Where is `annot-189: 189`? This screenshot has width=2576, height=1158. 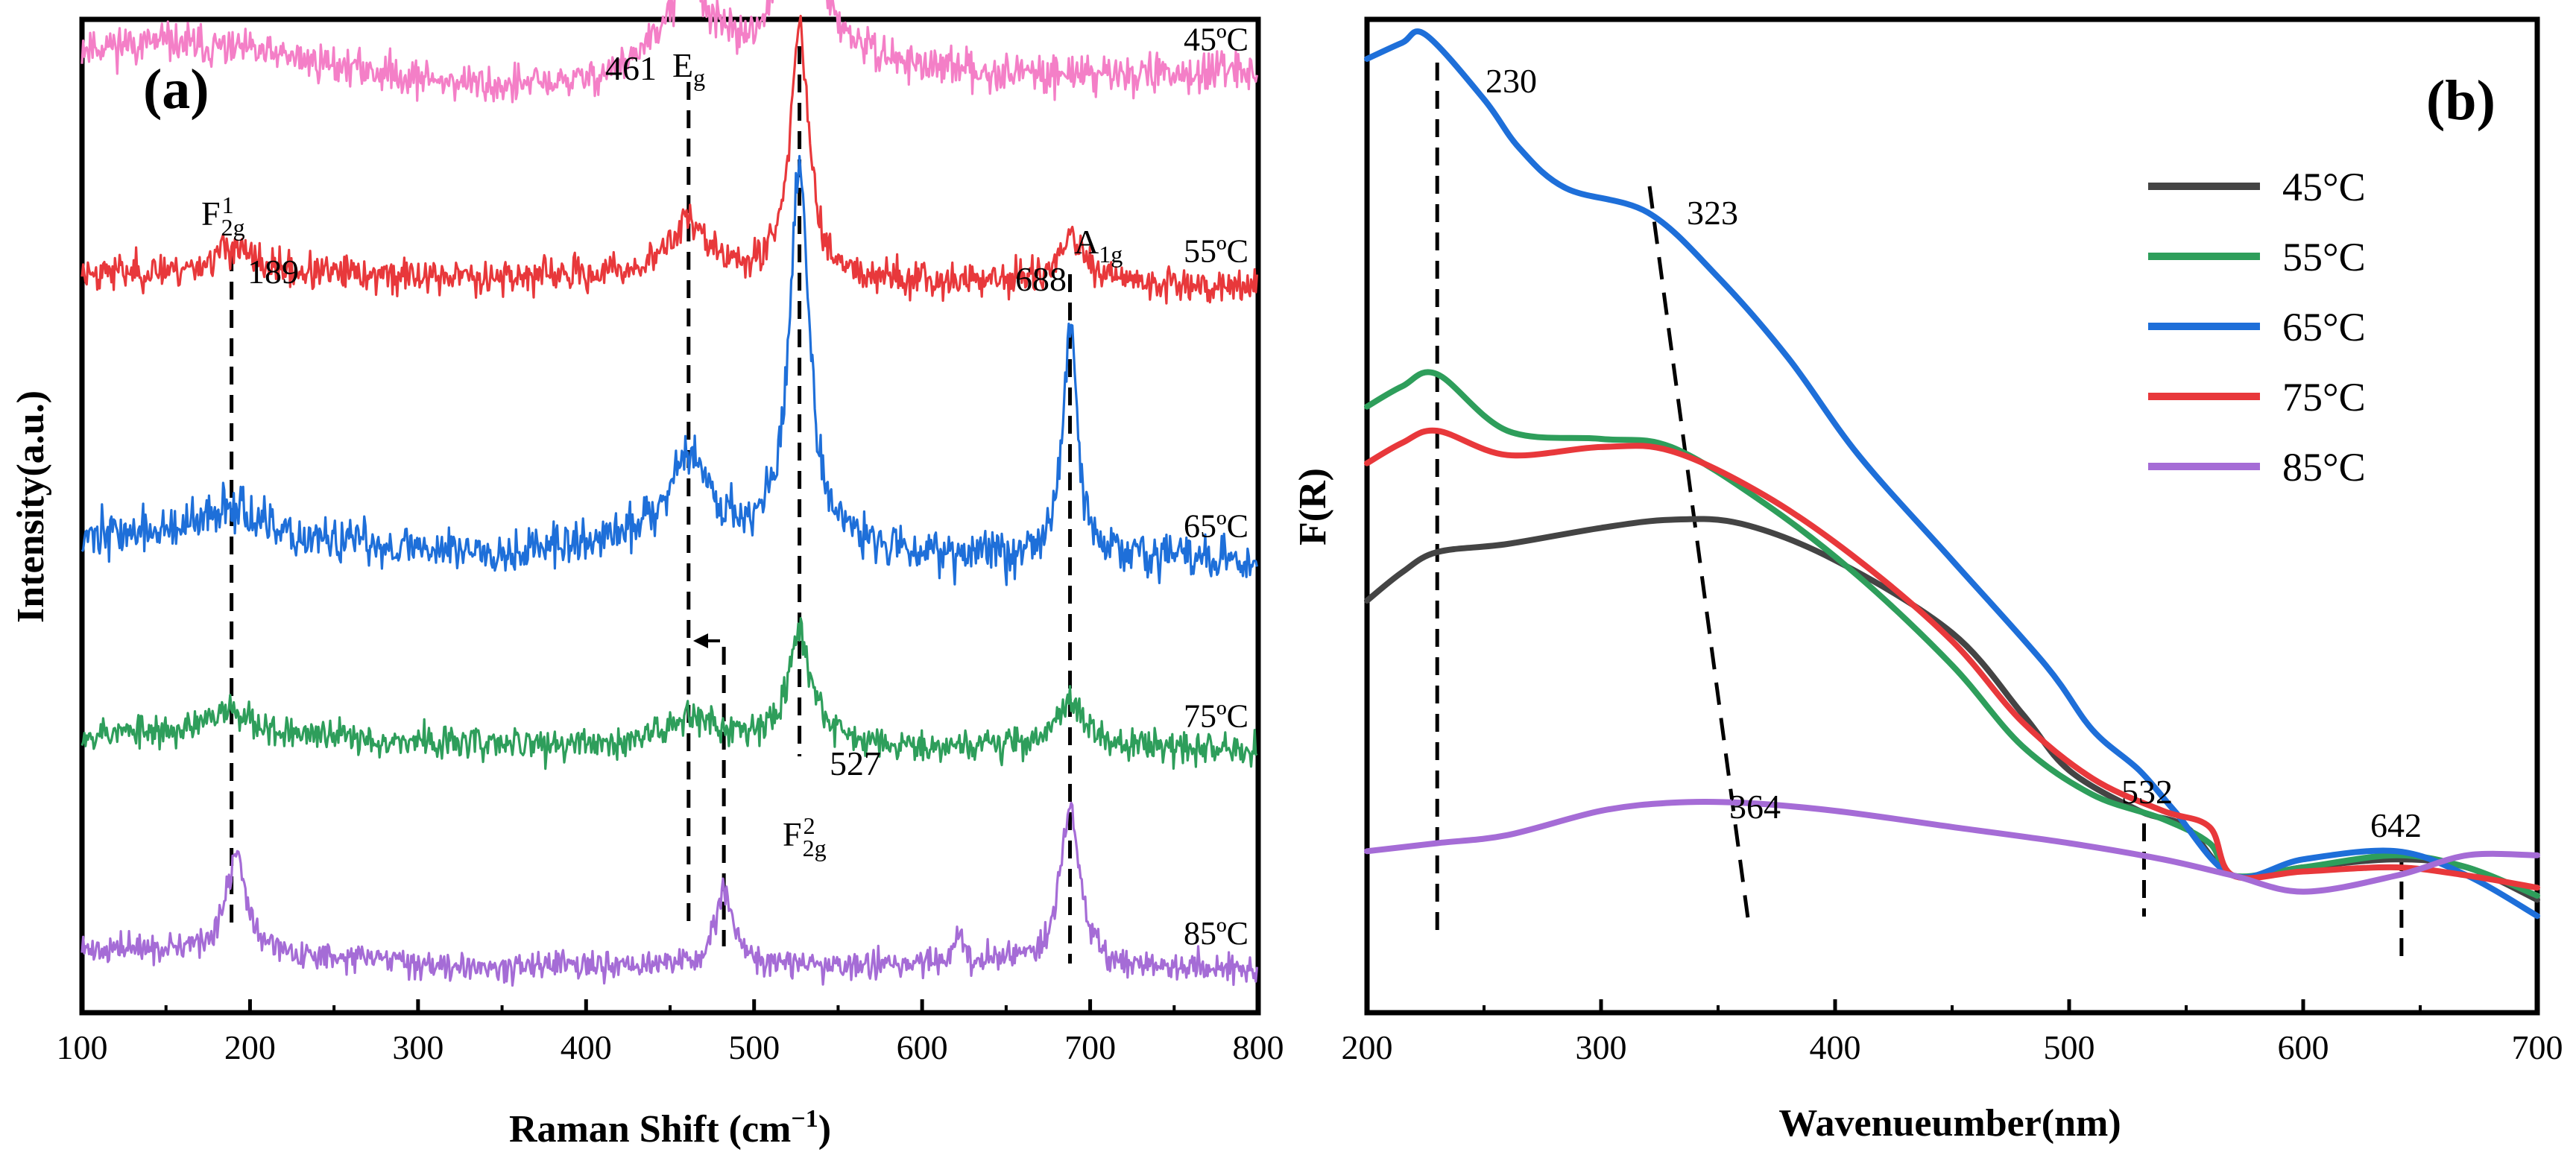
annot-189: 189 is located at coordinates (273, 272).